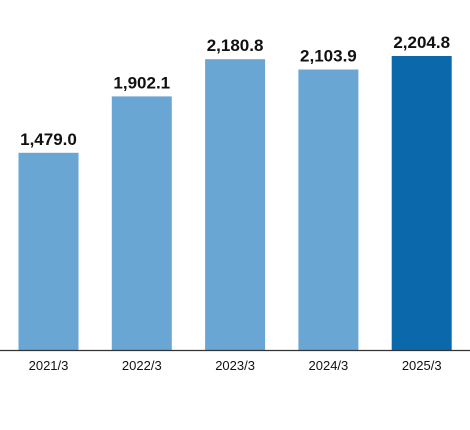 The image size is (470, 430). Describe the element at coordinates (142, 365) in the screenshot. I see `x-tick-label: 2022/3` at that location.